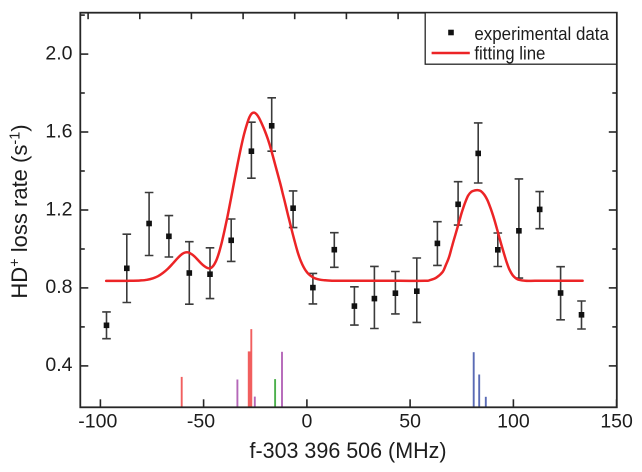 This screenshot has height=472, width=642. What do you see at coordinates (306, 422) in the screenshot?
I see `svg-text: 0` at bounding box center [306, 422].